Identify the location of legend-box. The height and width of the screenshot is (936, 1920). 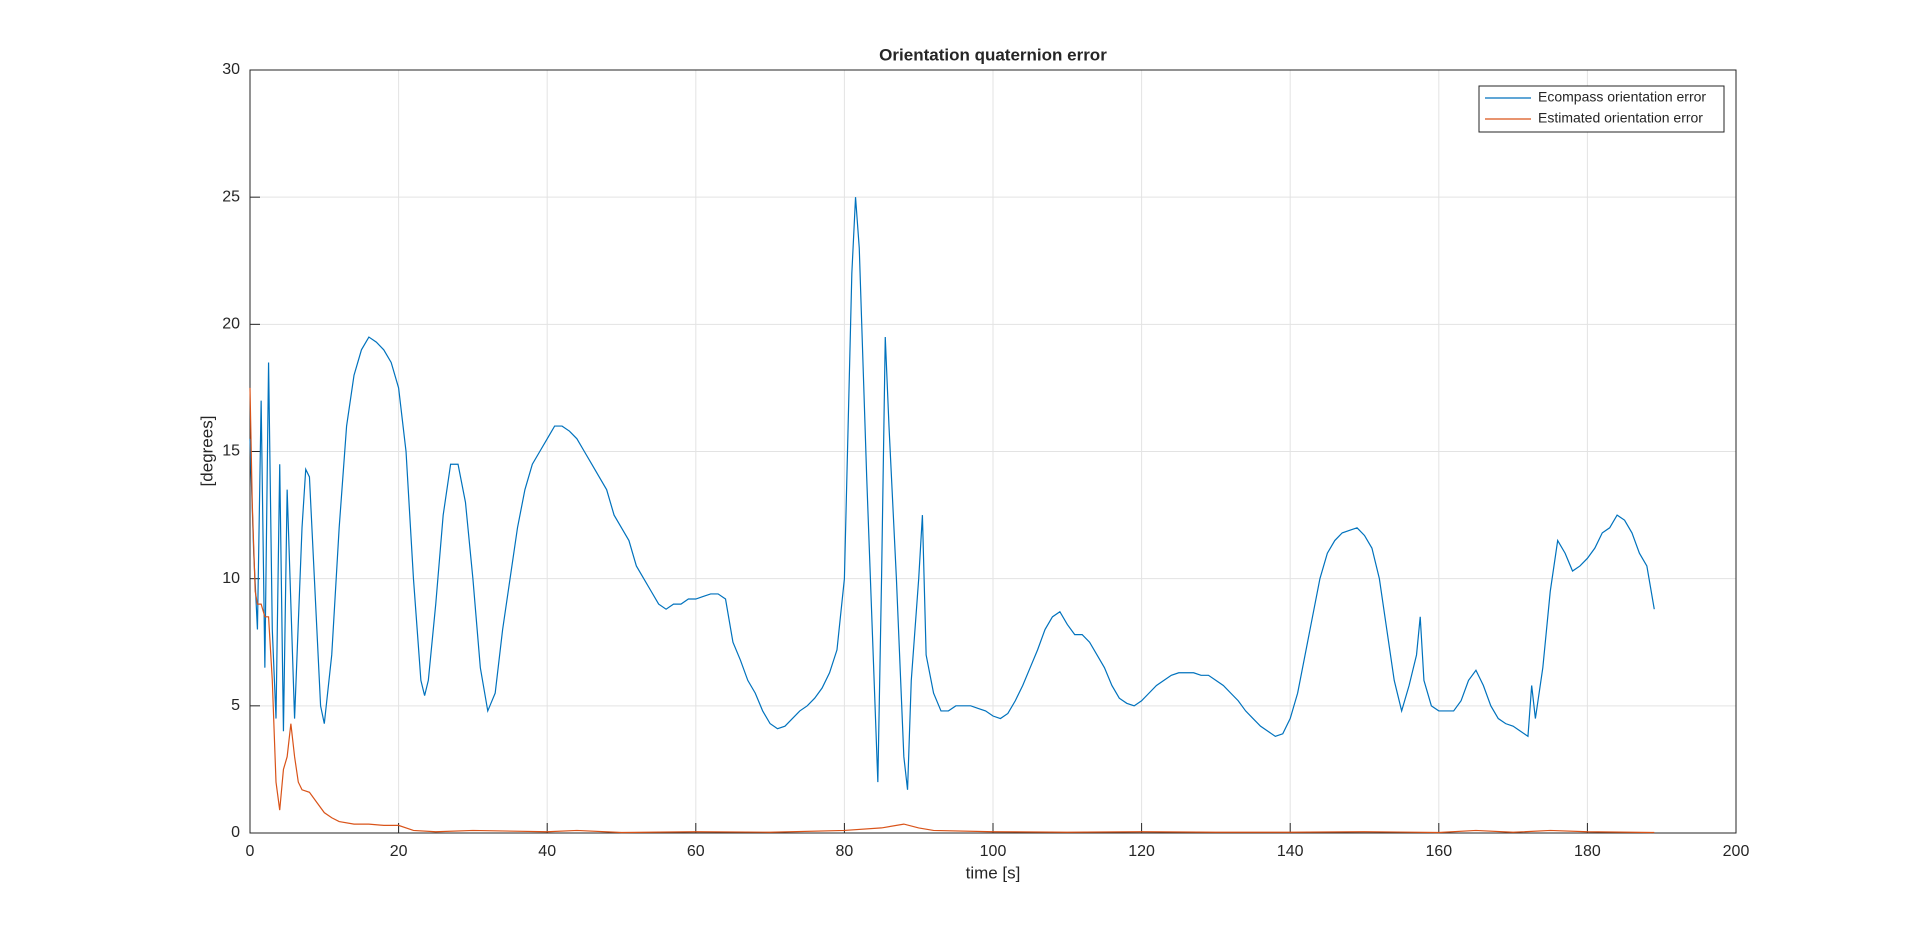
(1601, 109).